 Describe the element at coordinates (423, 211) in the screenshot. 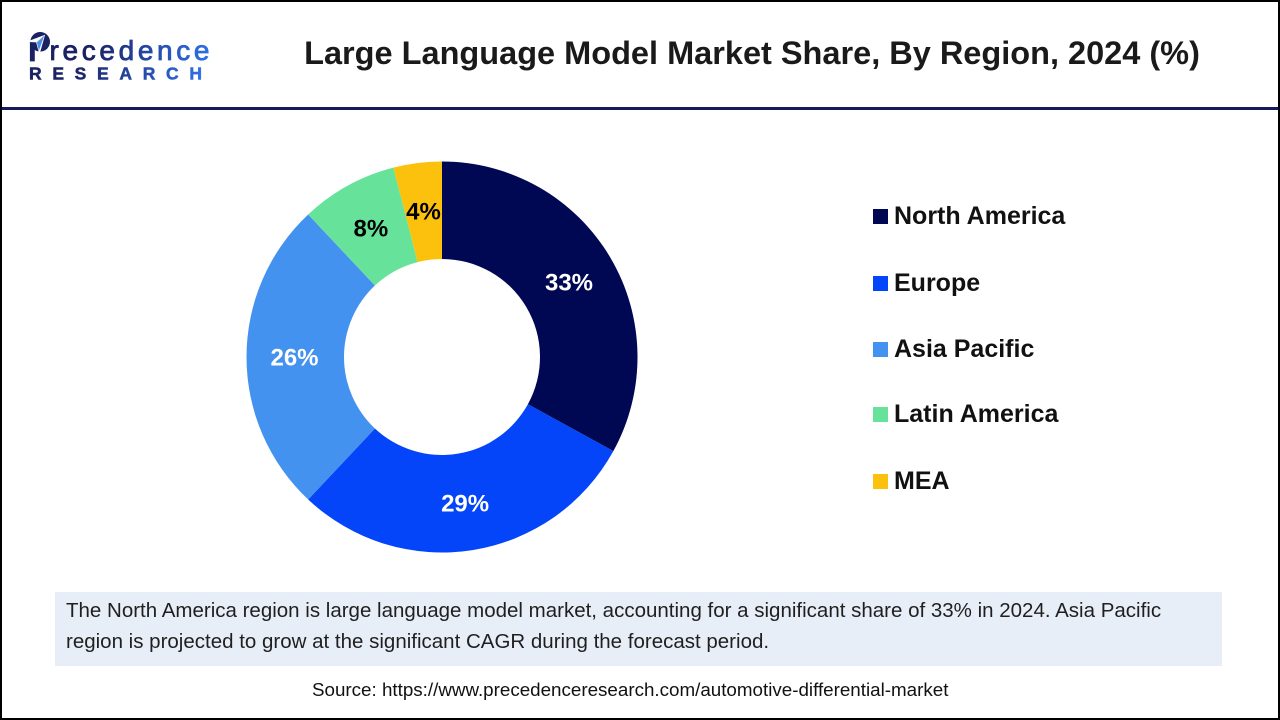

I see `svg-text: 4%` at that location.